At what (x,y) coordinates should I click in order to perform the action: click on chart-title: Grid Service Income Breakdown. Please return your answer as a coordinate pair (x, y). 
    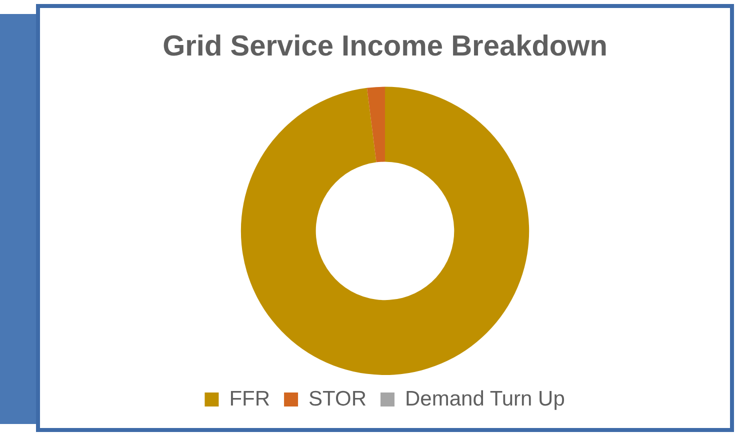
    Looking at the image, I should click on (385, 46).